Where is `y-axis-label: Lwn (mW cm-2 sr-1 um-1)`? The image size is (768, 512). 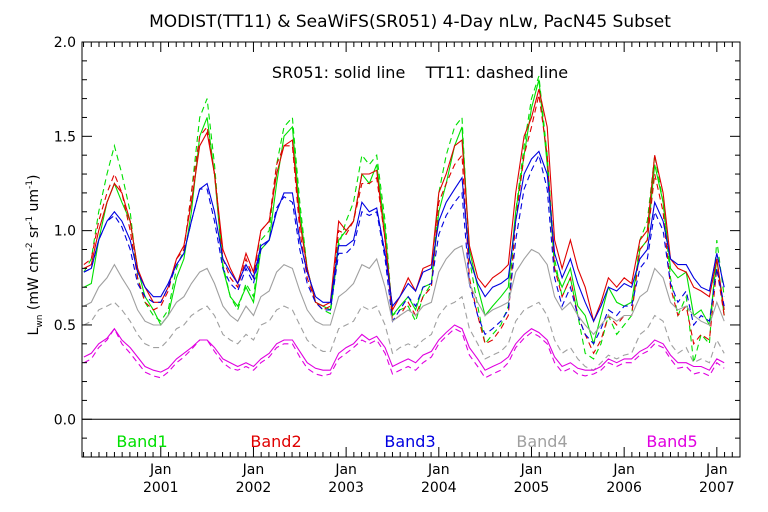 y-axis-label: Lwn (mW cm-2 sr-1 um-1) is located at coordinates (35, 255).